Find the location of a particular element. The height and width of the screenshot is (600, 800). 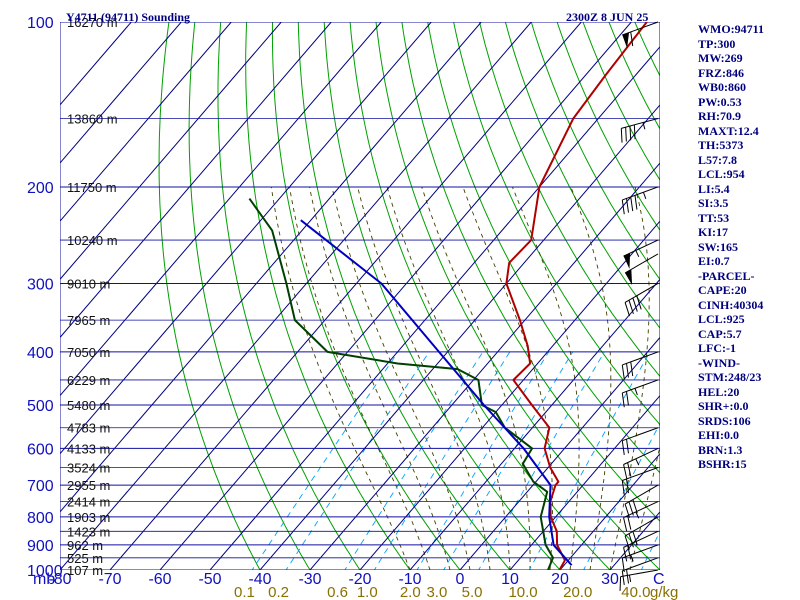

height-label: 9010 m is located at coordinates (88, 283).